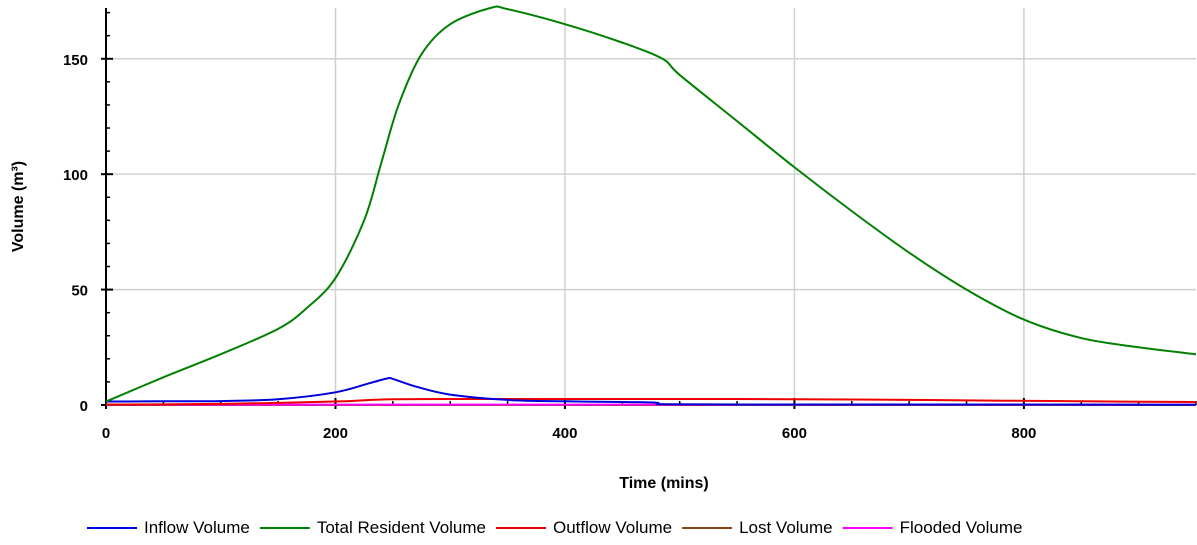  I want to click on x-tick-label: 400, so click(564, 433).